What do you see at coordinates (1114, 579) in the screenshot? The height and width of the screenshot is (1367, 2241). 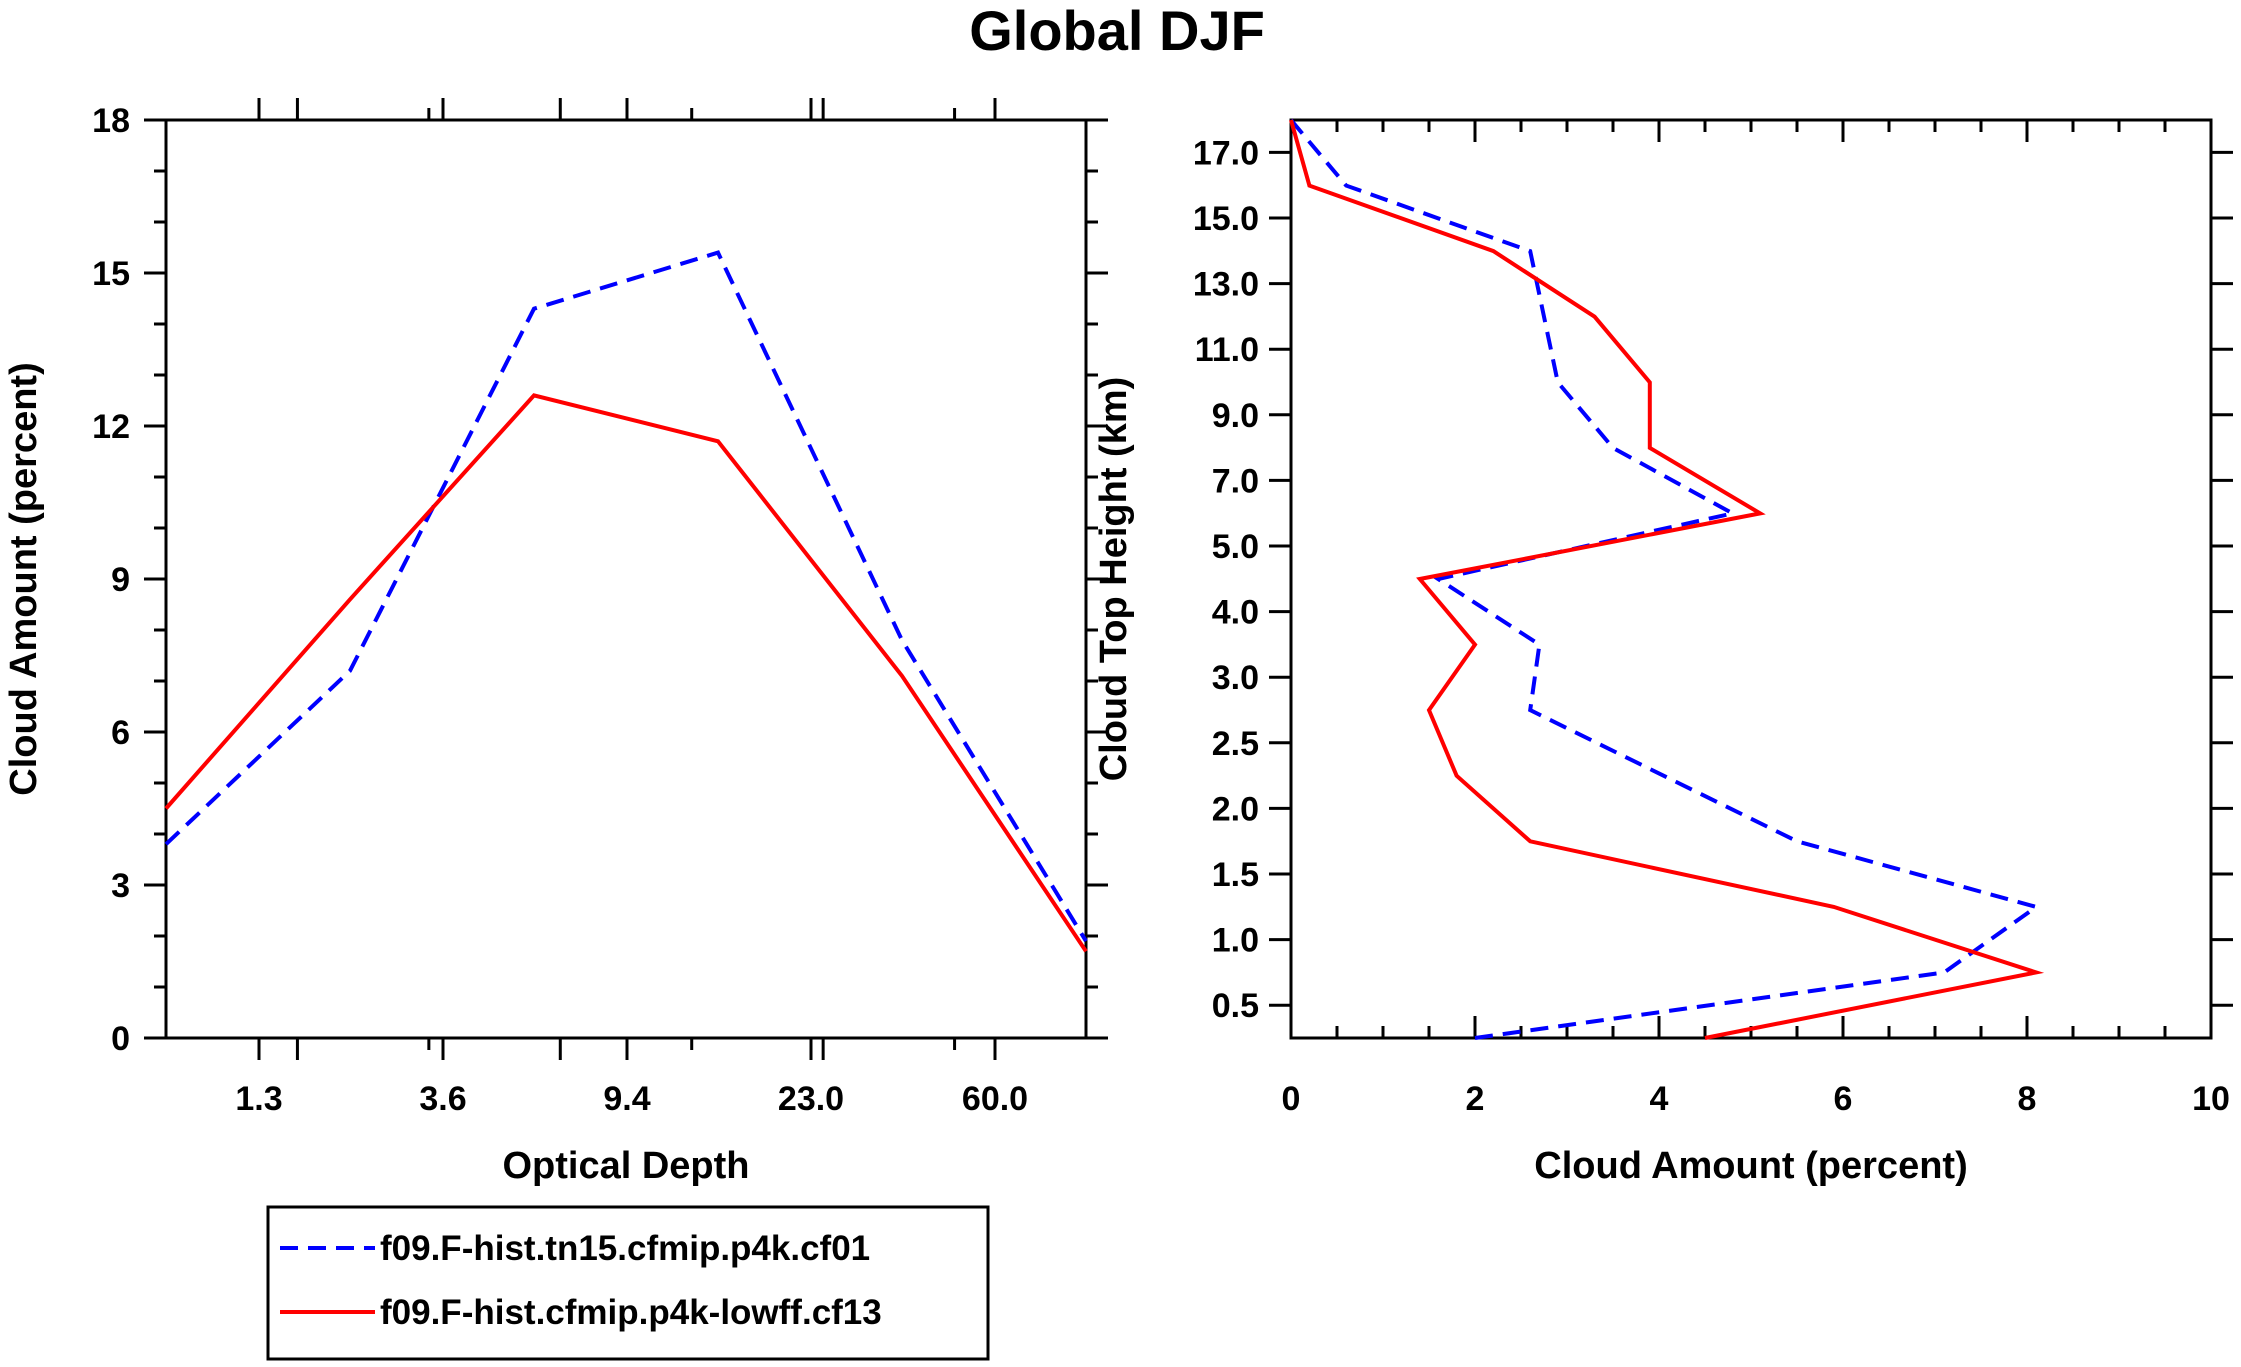 I see `right-y-axis-label: Cloud Top Height (km)` at bounding box center [1114, 579].